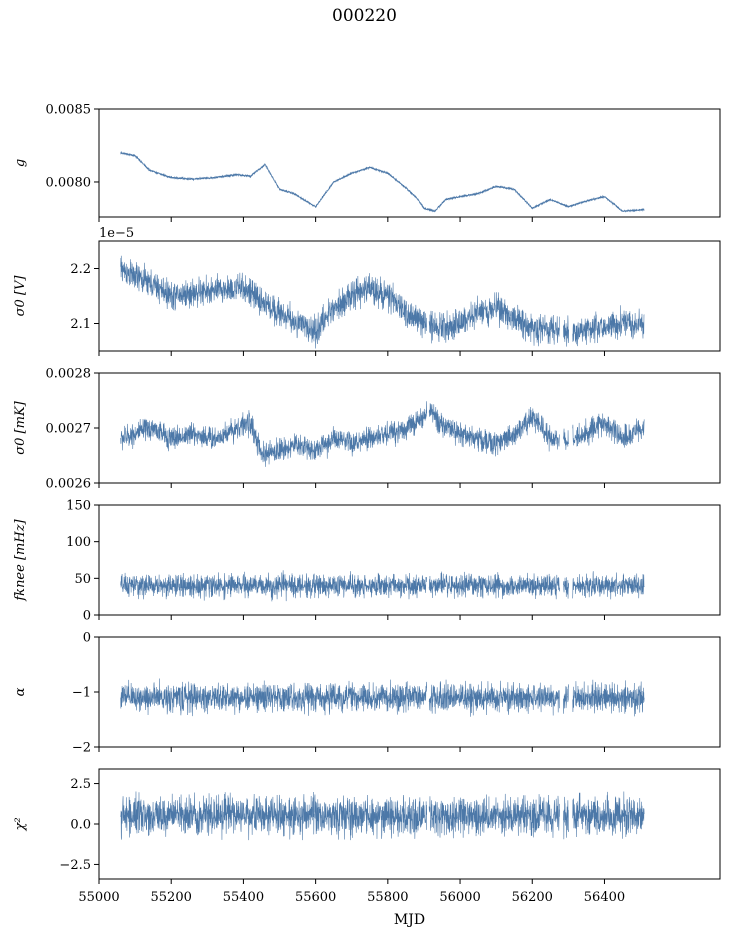 The width and height of the screenshot is (729, 936). Describe the element at coordinates (20, 824) in the screenshot. I see `y-axis-label: χ²` at that location.